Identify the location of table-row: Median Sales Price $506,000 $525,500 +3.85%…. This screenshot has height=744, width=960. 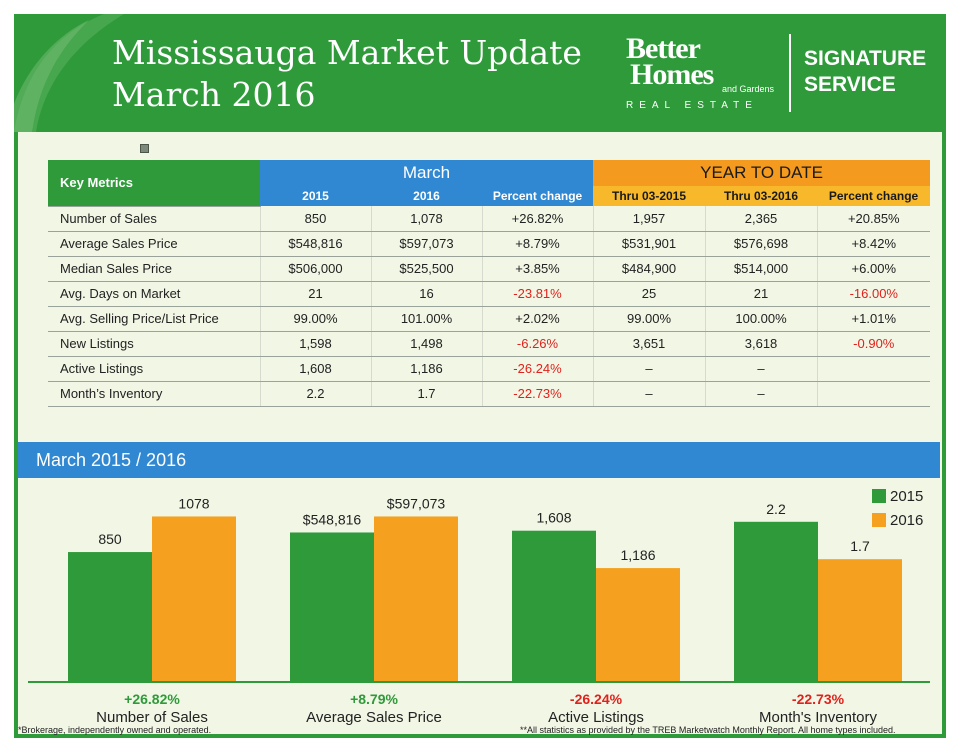
(489, 269).